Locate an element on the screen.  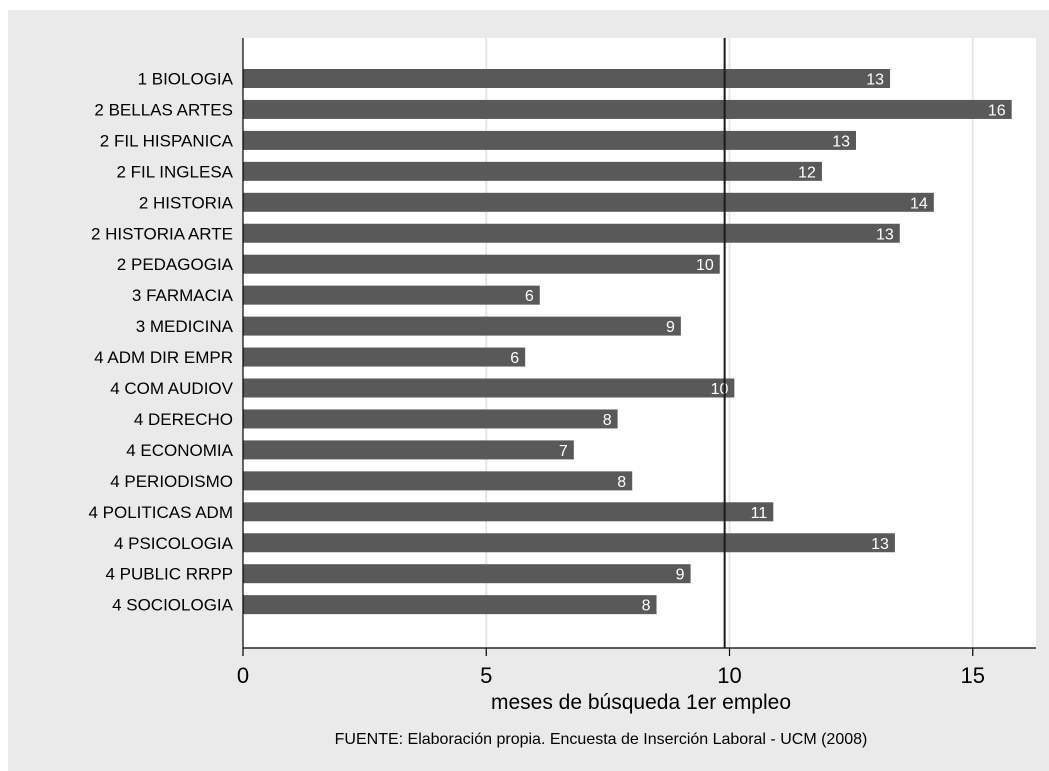
category-label: 3 FARMACIA is located at coordinates (183, 295).